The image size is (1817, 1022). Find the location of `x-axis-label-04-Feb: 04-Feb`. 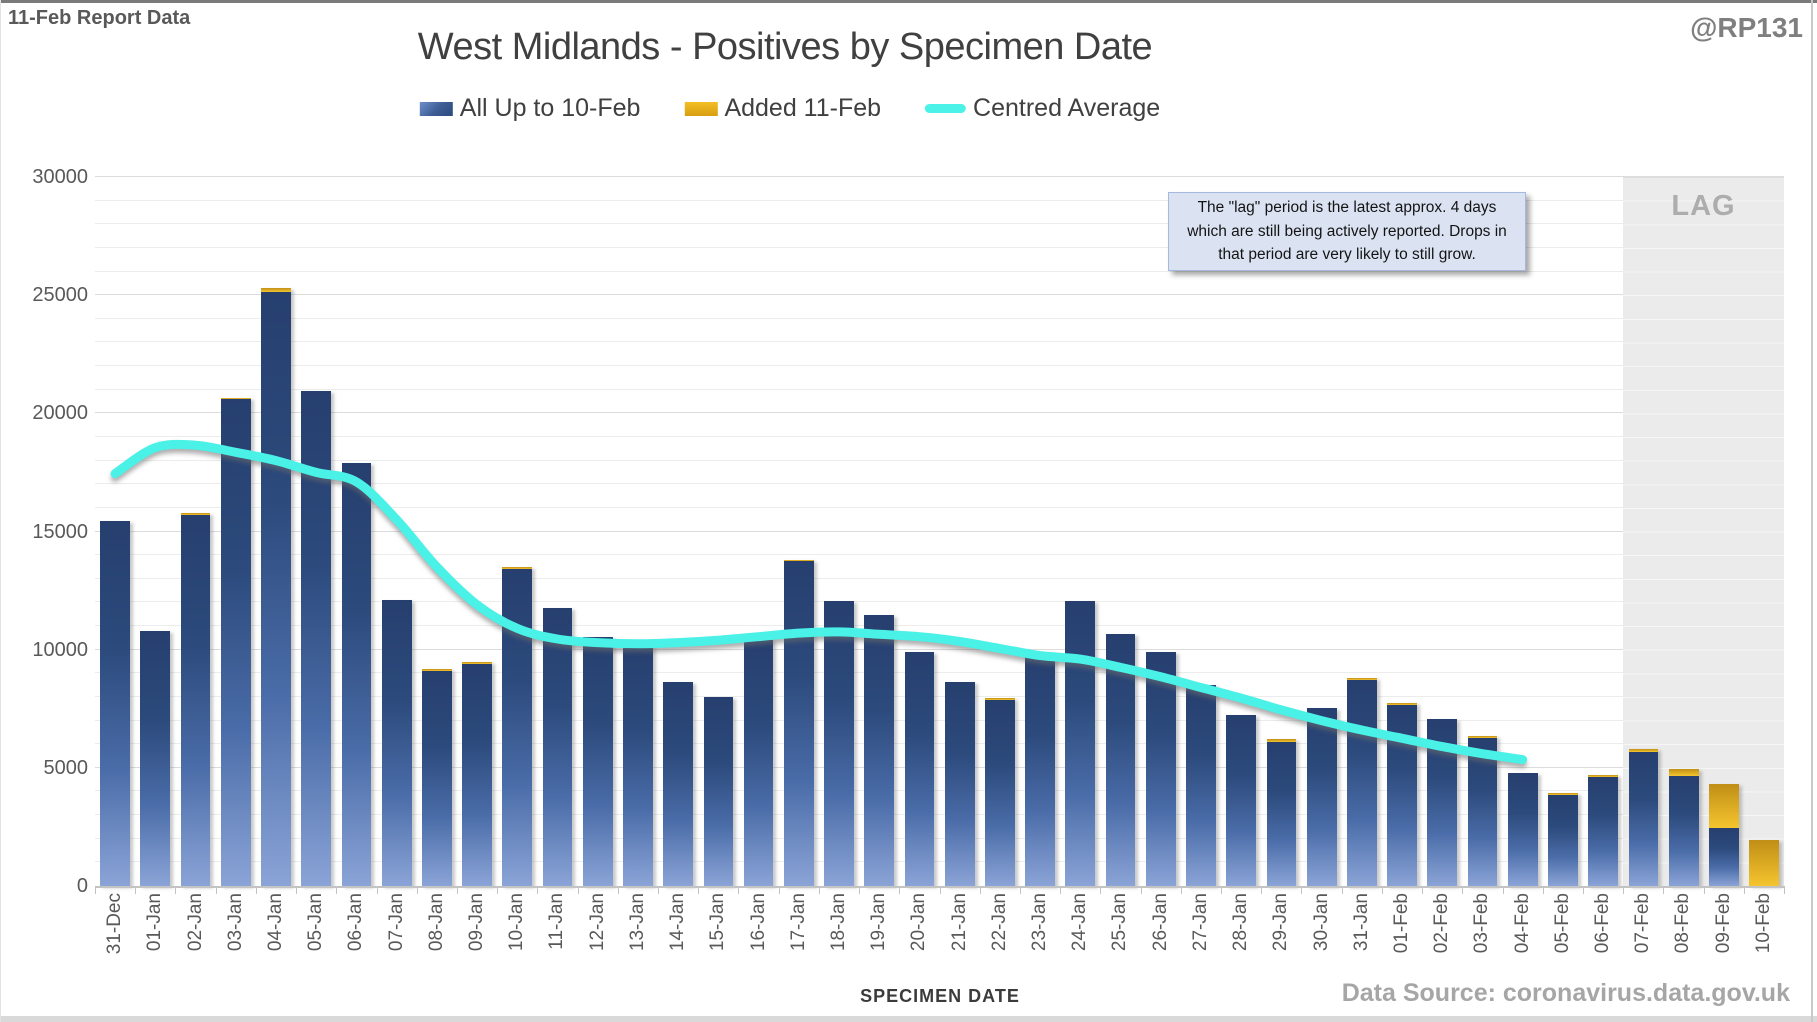

x-axis-label-04-Feb: 04-Feb is located at coordinates (1522, 923).